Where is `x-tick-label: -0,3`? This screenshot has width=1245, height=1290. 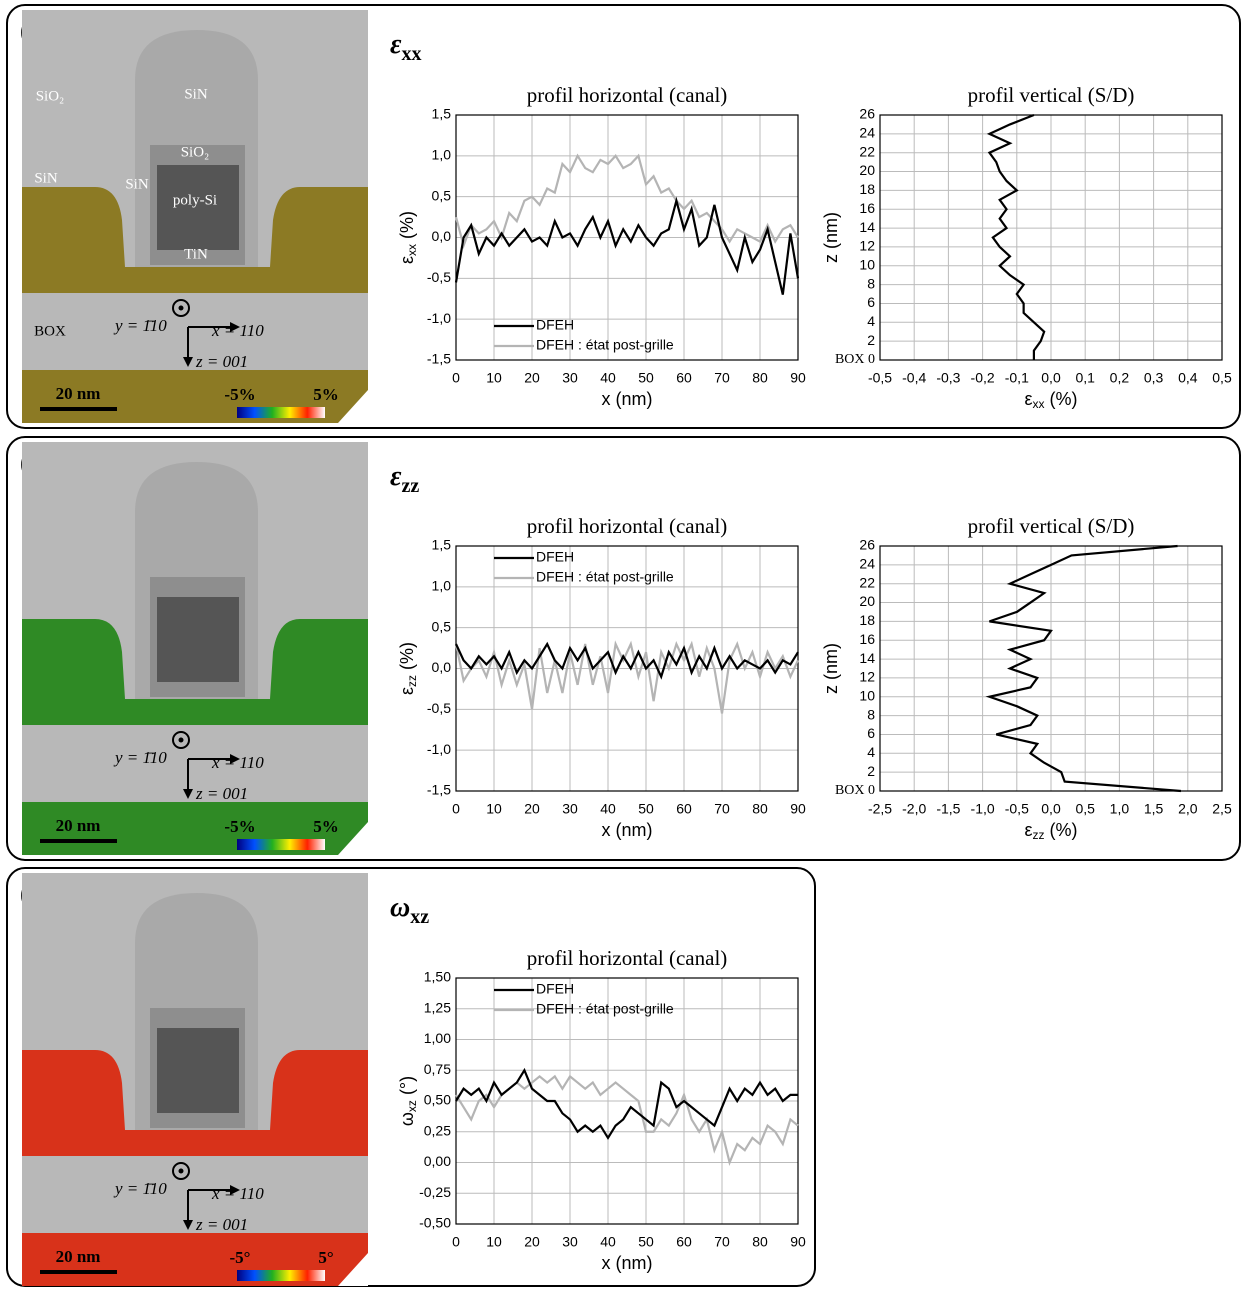
x-tick-label: -0,3 is located at coordinates (948, 378).